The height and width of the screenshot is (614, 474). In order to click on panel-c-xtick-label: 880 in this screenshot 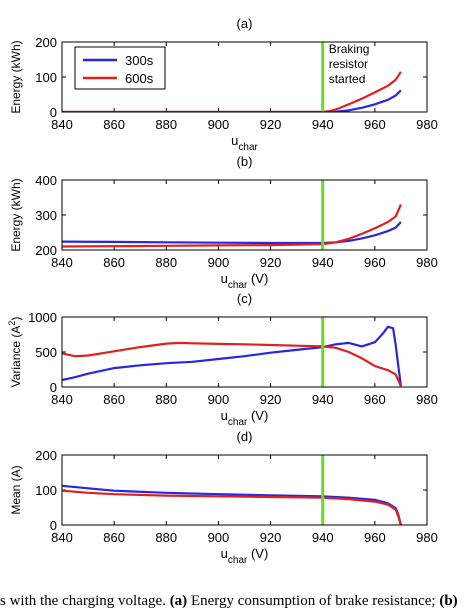, I will do `click(166, 399)`.